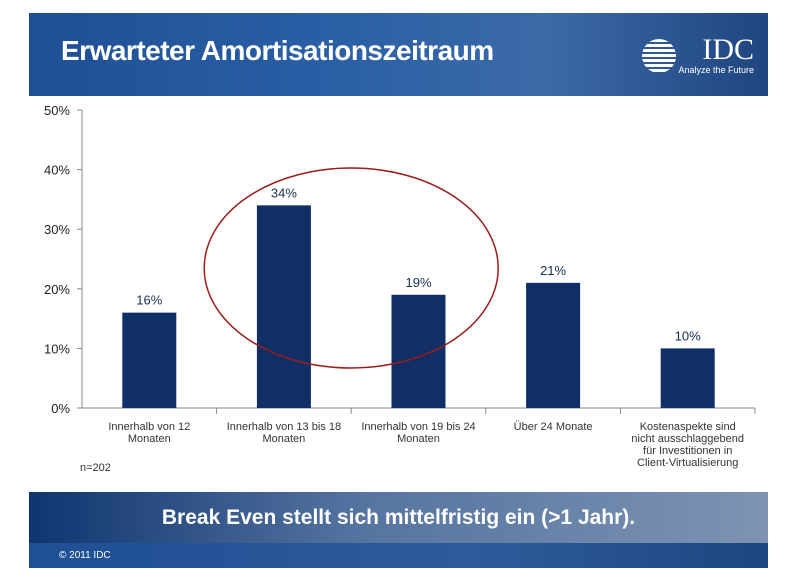 Image resolution: width=800 pixels, height=584 pixels. What do you see at coordinates (398, 555) in the screenshot?
I see `footer: © 2011 IDC` at bounding box center [398, 555].